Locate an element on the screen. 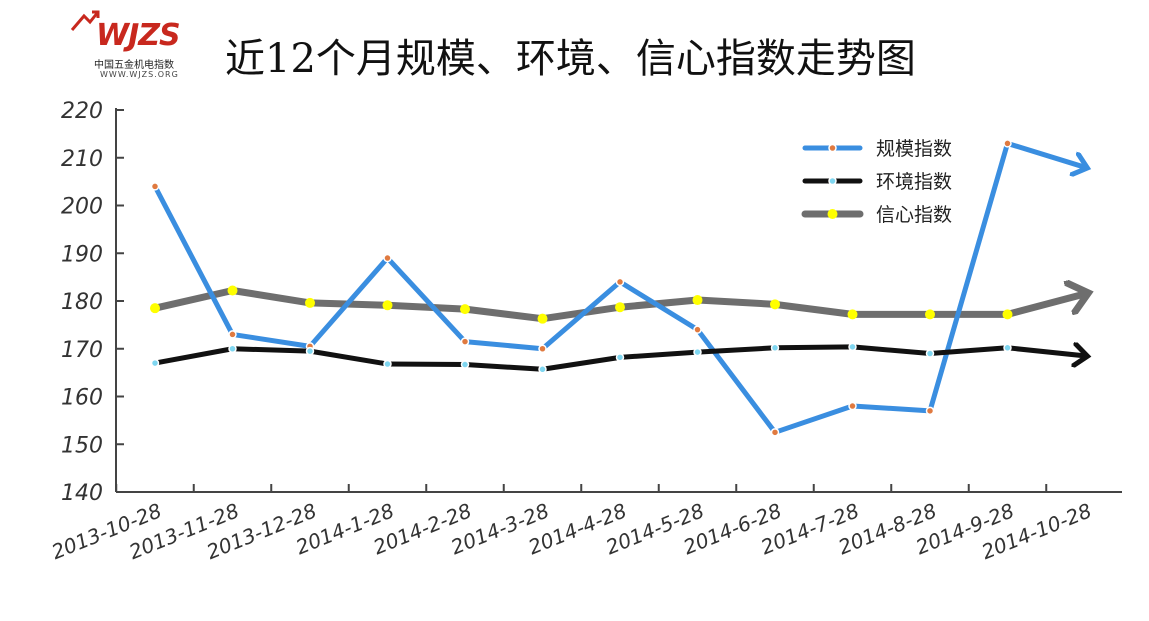  y-tick-label: 170 is located at coordinates (82, 350).